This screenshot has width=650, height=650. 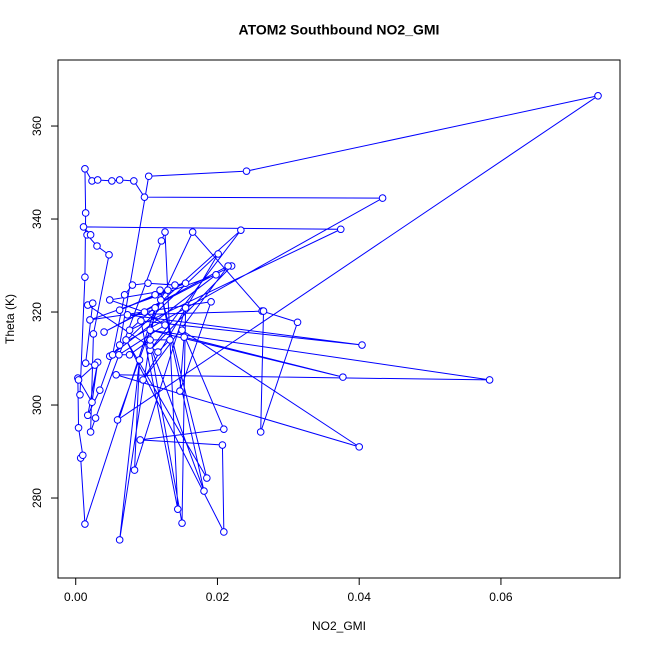 What do you see at coordinates (37, 312) in the screenshot?
I see `y-tick-label: 320` at bounding box center [37, 312].